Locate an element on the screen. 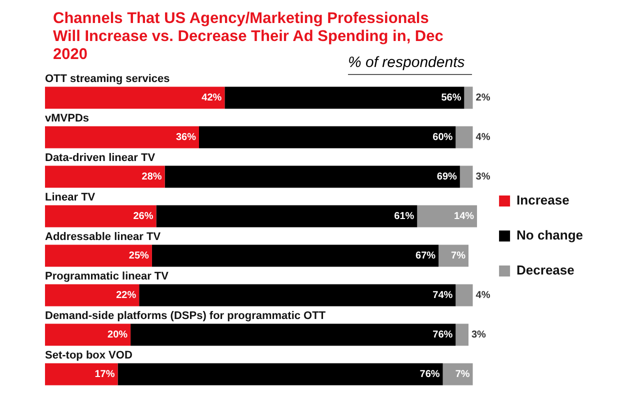 This screenshot has width=633, height=394. data-label: 69% is located at coordinates (447, 177).